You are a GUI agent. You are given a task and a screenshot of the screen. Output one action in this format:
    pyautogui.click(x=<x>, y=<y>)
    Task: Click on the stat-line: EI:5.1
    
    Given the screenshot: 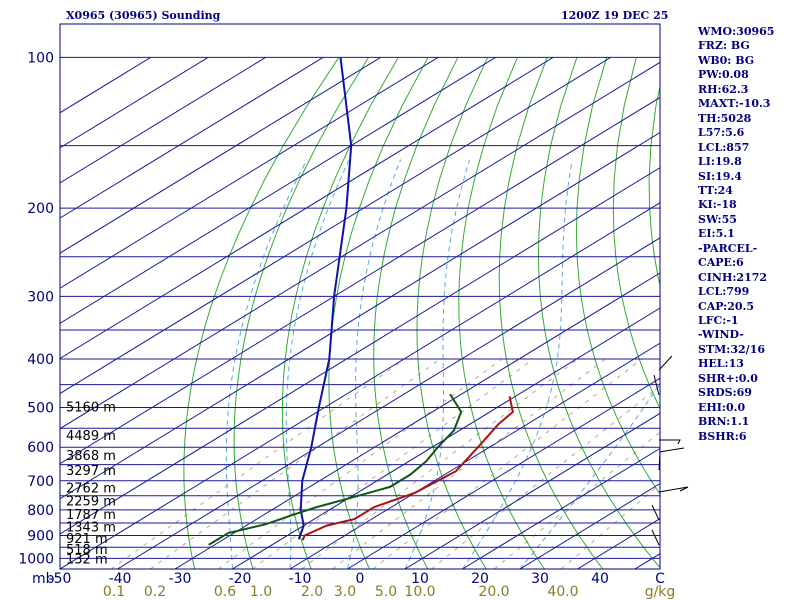 What is the action you would take?
    pyautogui.click(x=716, y=234)
    